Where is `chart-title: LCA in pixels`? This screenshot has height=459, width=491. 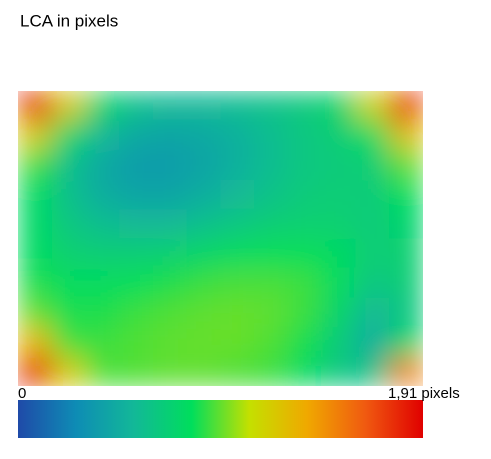
chart-title: LCA in pixels is located at coordinates (69, 20).